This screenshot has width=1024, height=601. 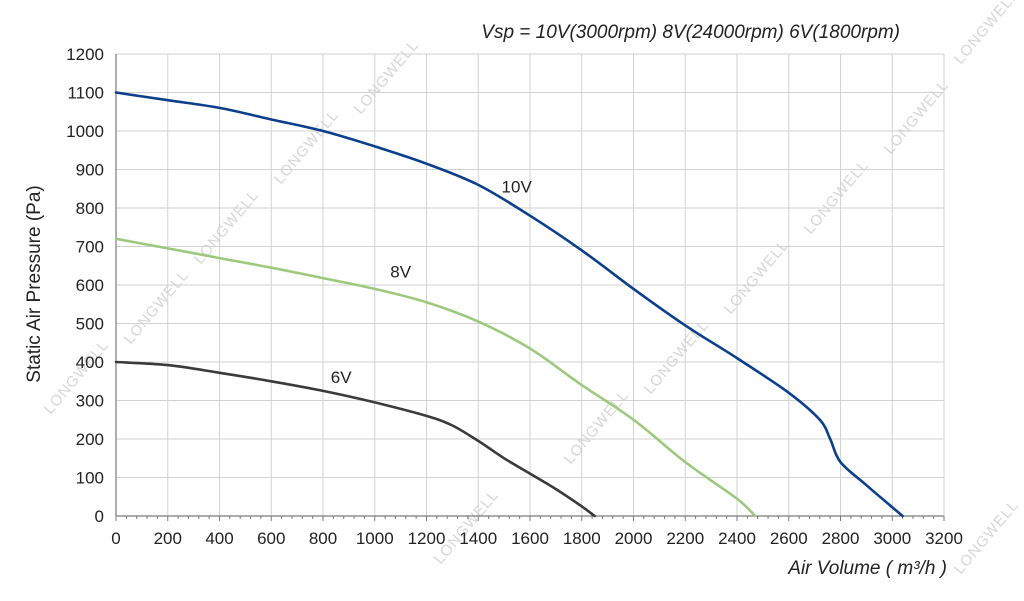 What do you see at coordinates (90, 478) in the screenshot?
I see `y-tick-label: 100` at bounding box center [90, 478].